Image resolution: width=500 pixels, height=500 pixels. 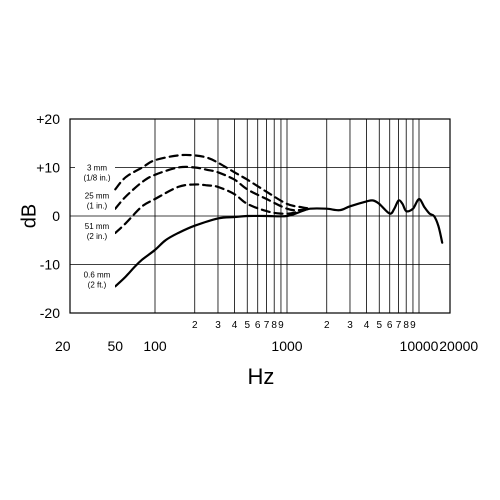 I want to click on y-tick-label: 0, so click(x=56, y=216).